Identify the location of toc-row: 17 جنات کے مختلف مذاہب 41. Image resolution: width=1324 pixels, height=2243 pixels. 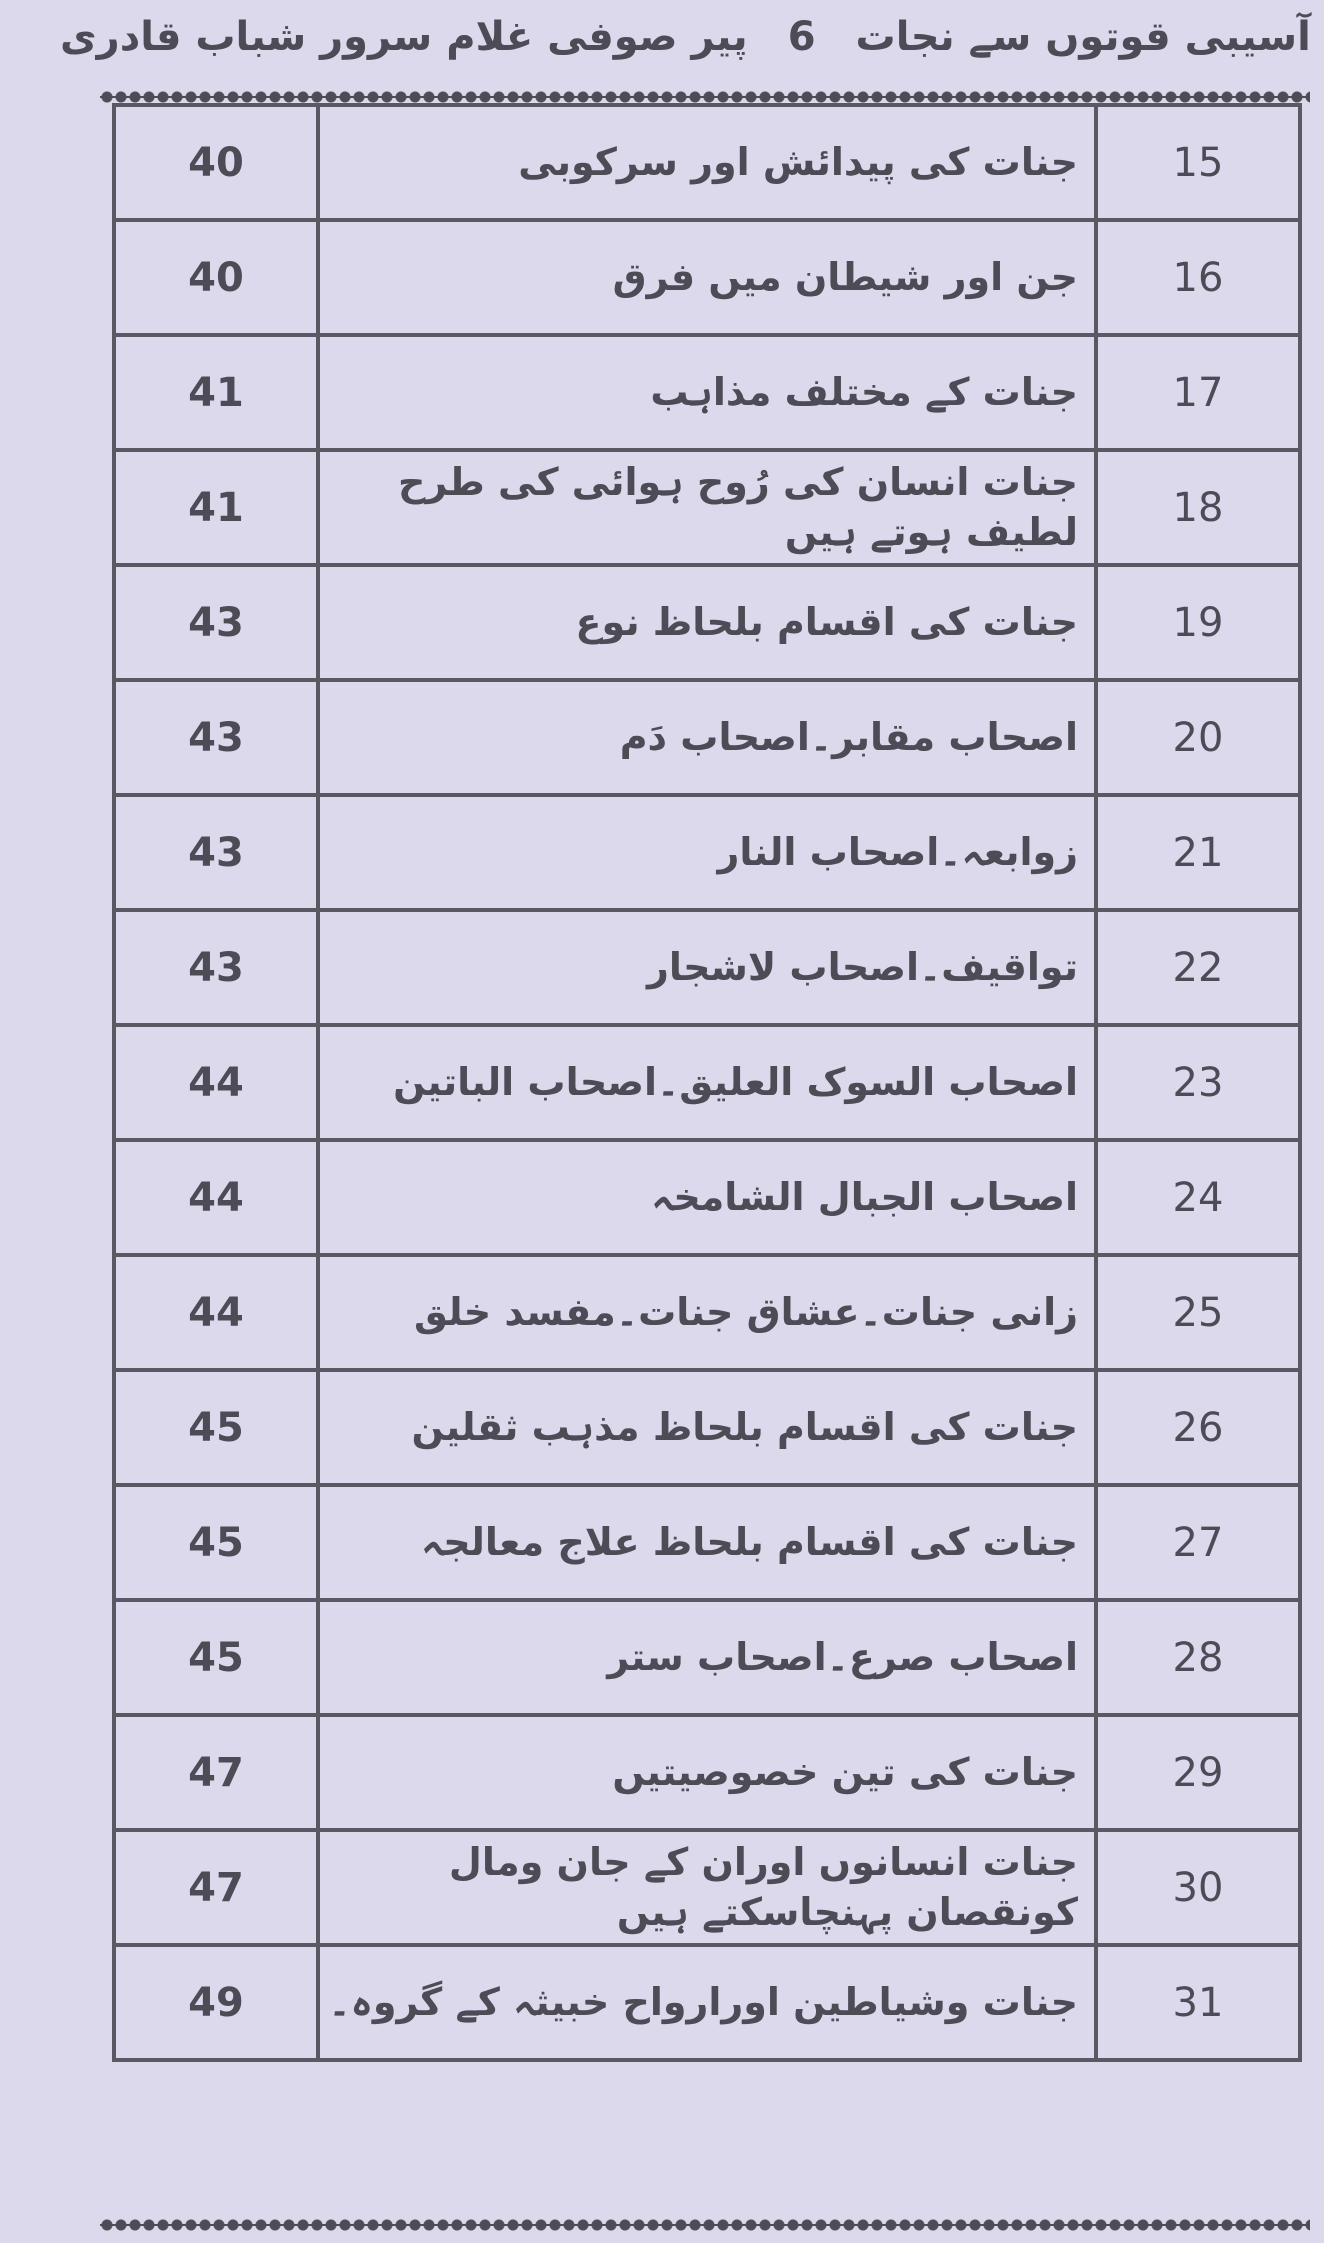
(707, 392).